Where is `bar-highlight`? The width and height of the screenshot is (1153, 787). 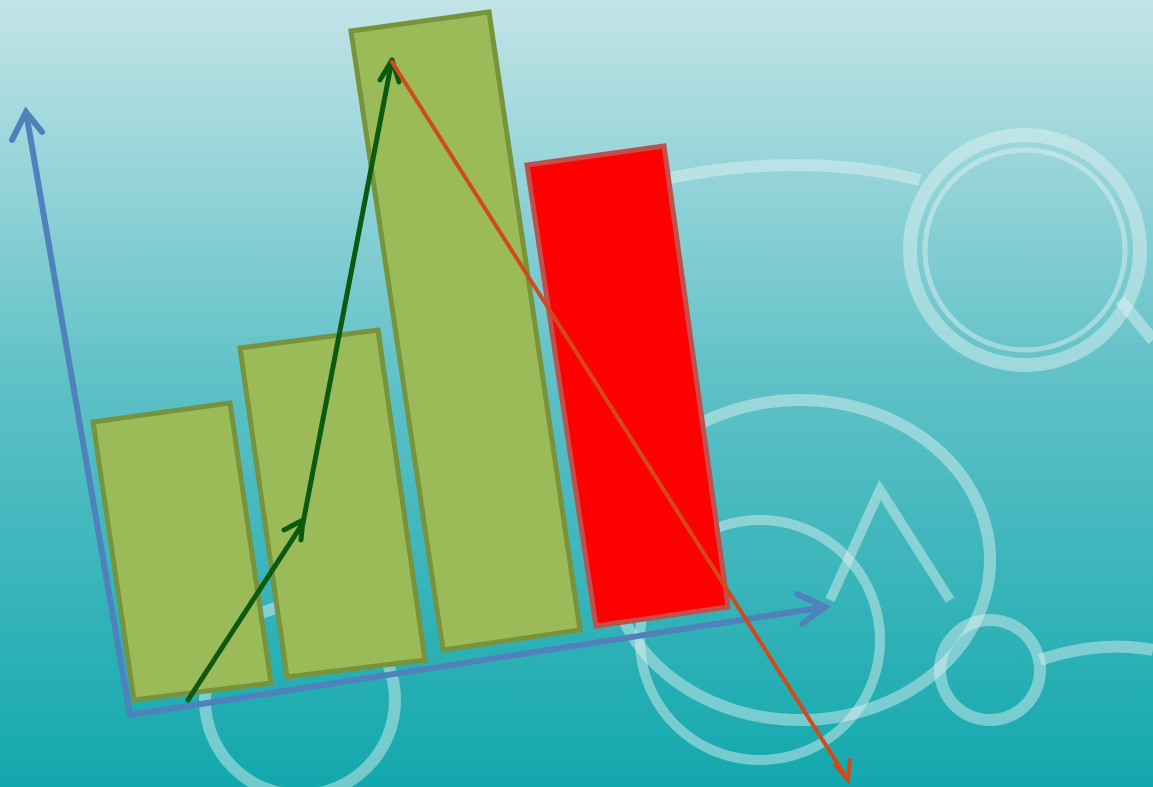
bar-highlight is located at coordinates (627, 386).